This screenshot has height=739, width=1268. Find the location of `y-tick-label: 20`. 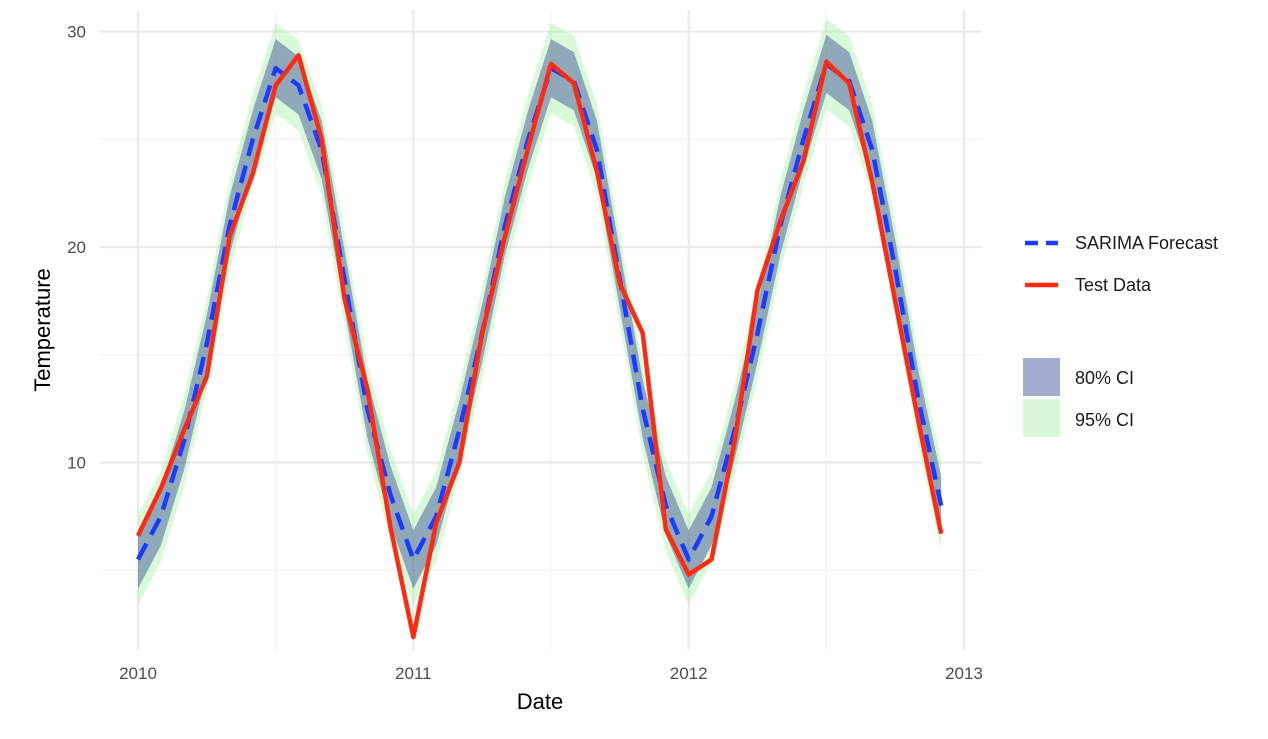

y-tick-label: 20 is located at coordinates (76, 247).